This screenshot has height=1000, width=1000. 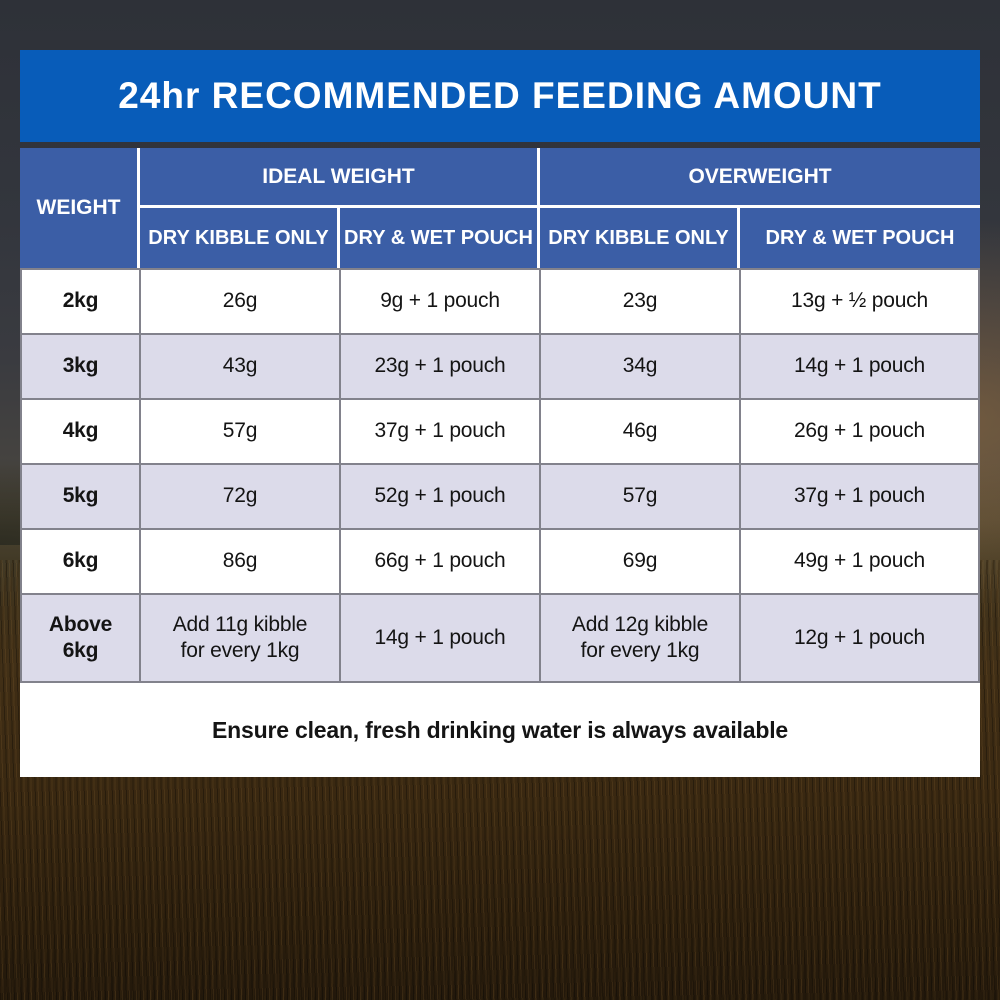 What do you see at coordinates (859, 431) in the screenshot?
I see `value-cell: 26g + 1 pouch` at bounding box center [859, 431].